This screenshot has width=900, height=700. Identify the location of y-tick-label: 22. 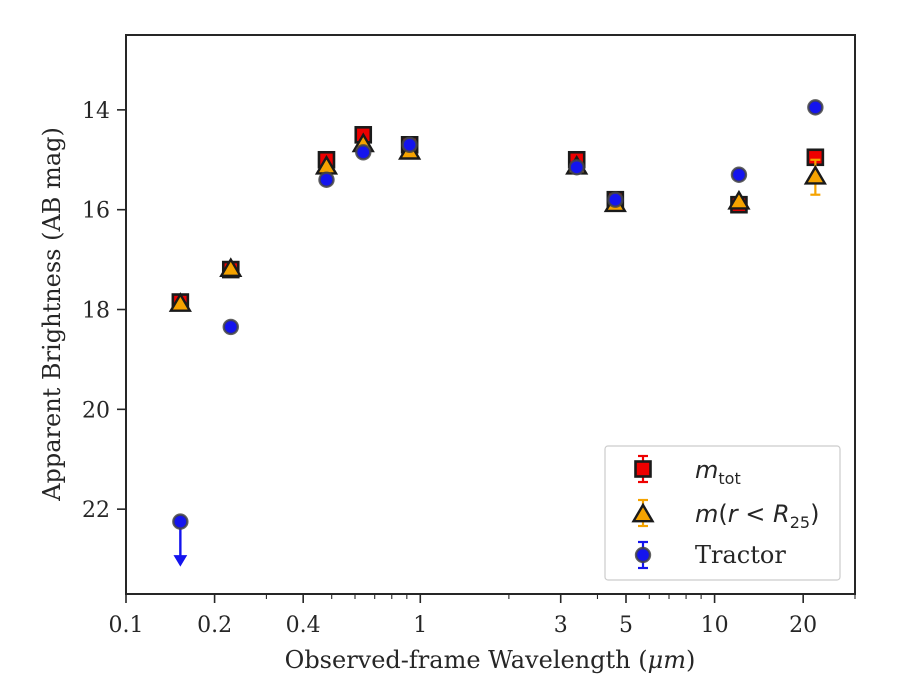
(96, 510).